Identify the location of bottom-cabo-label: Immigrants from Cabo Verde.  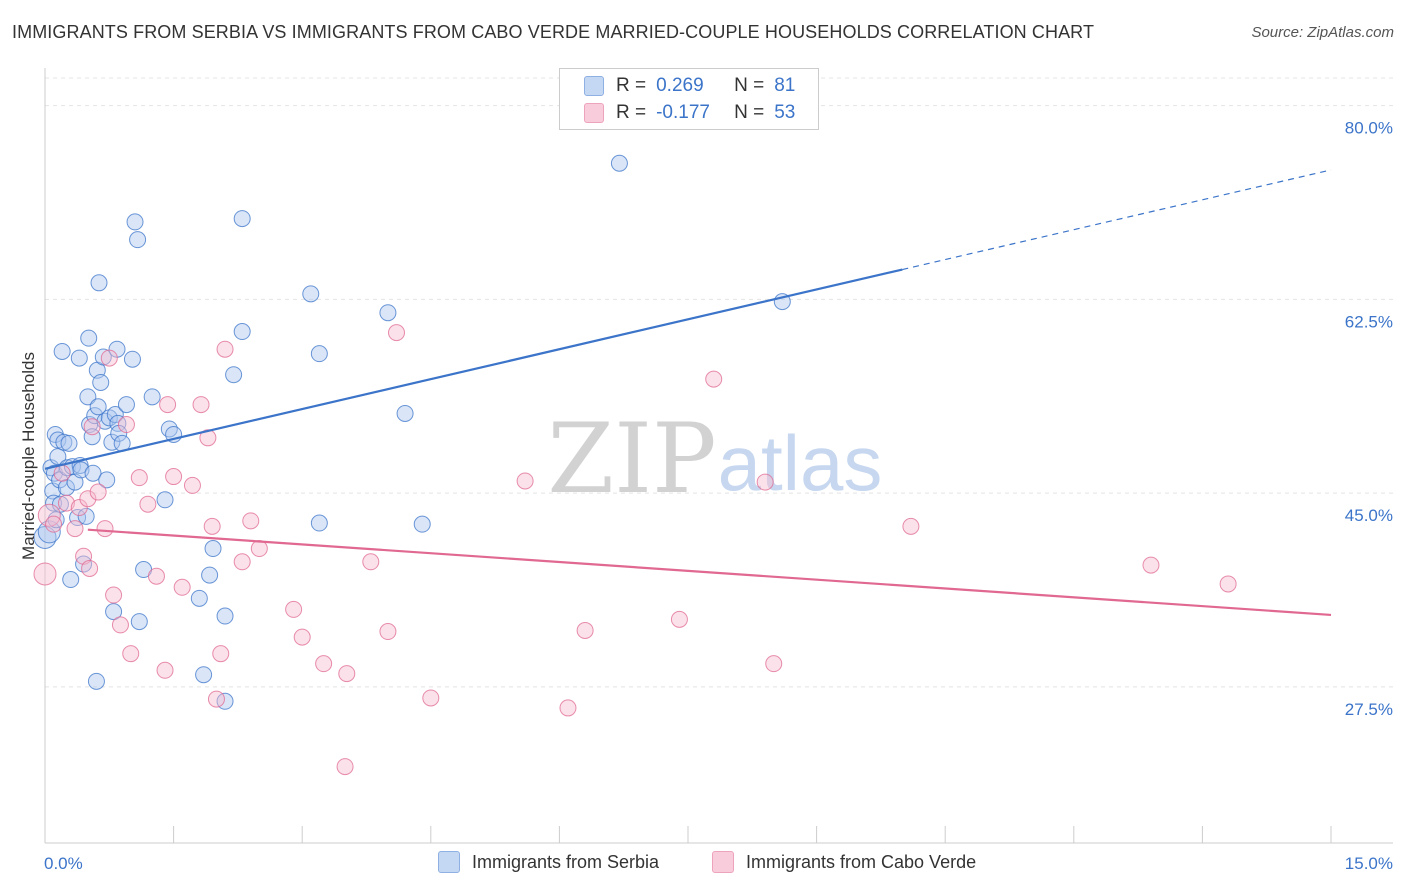
(861, 861).